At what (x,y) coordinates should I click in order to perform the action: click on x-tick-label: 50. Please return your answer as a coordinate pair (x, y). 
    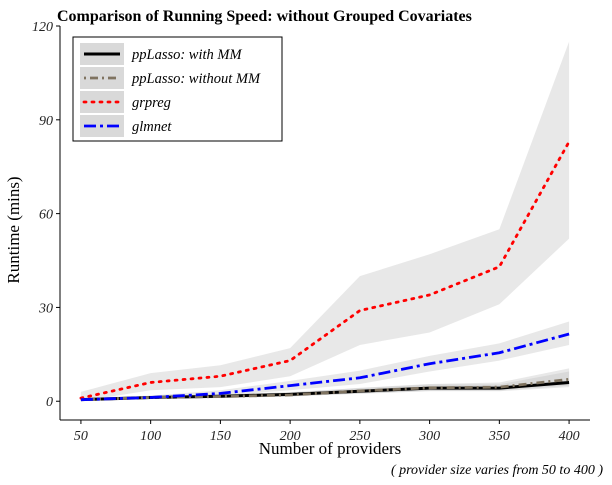
    Looking at the image, I should click on (81, 436).